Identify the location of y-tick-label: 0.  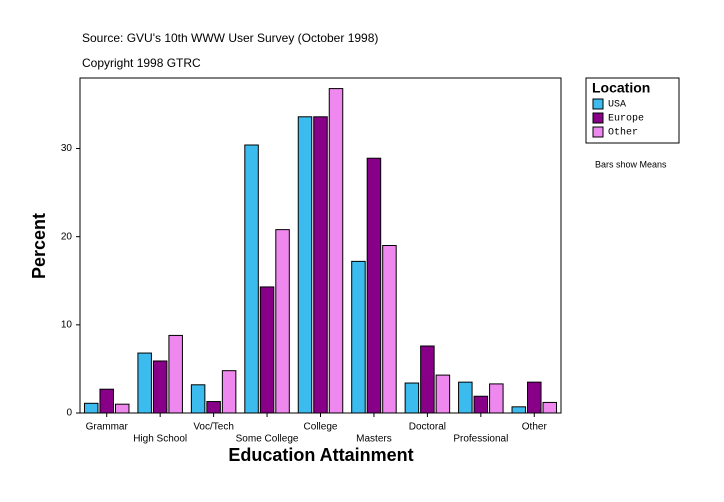
(69, 413).